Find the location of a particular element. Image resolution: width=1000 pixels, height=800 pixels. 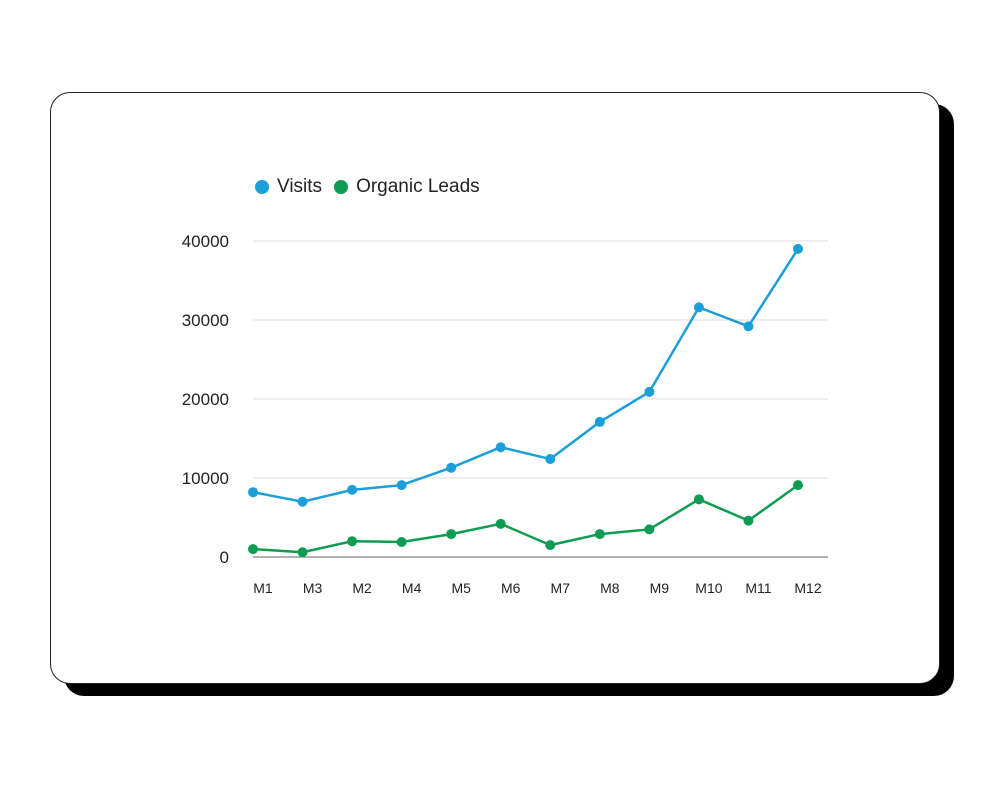

y-tick-label: 30000 is located at coordinates (205, 320).